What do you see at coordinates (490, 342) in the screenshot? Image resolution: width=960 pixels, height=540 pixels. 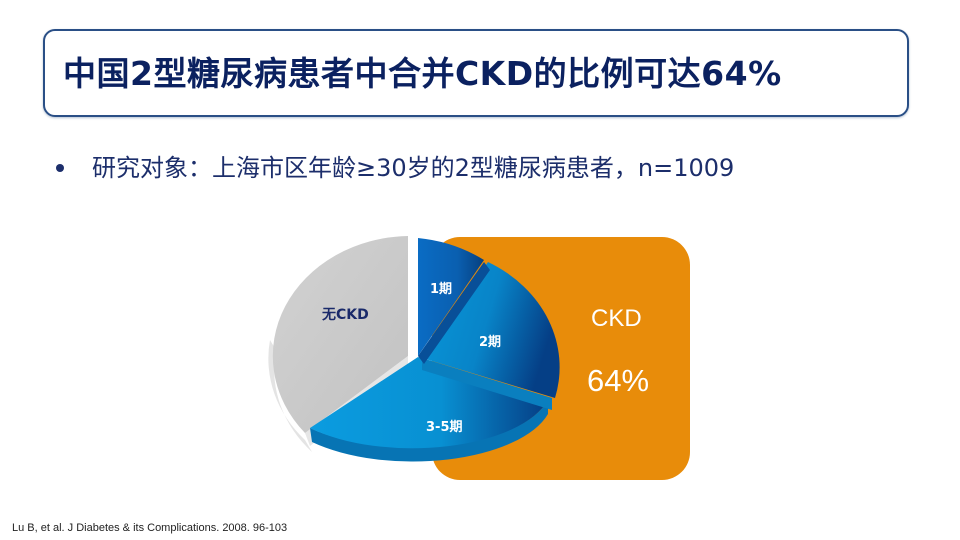 I see `label-stage2: 2期` at bounding box center [490, 342].